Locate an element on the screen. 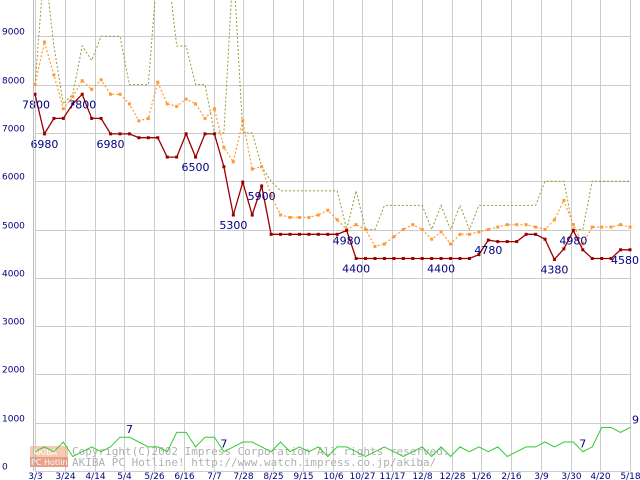  data-label: 6980 is located at coordinates (44, 144).